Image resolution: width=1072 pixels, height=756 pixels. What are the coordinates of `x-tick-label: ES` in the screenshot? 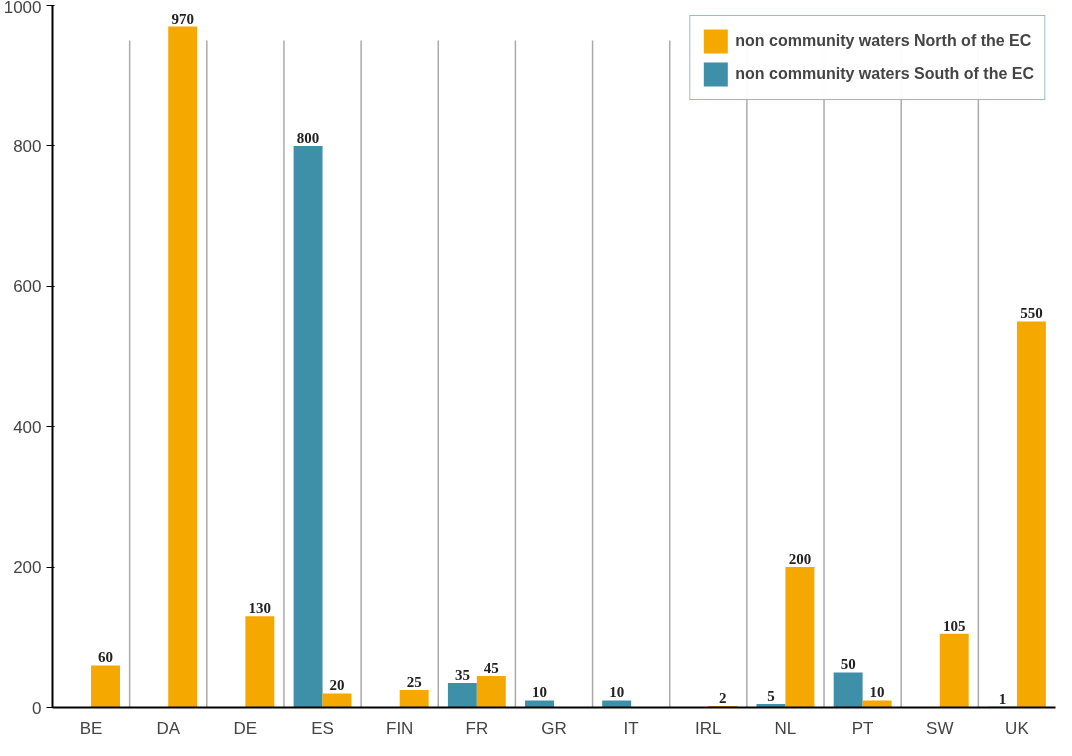 It's located at (322, 728).